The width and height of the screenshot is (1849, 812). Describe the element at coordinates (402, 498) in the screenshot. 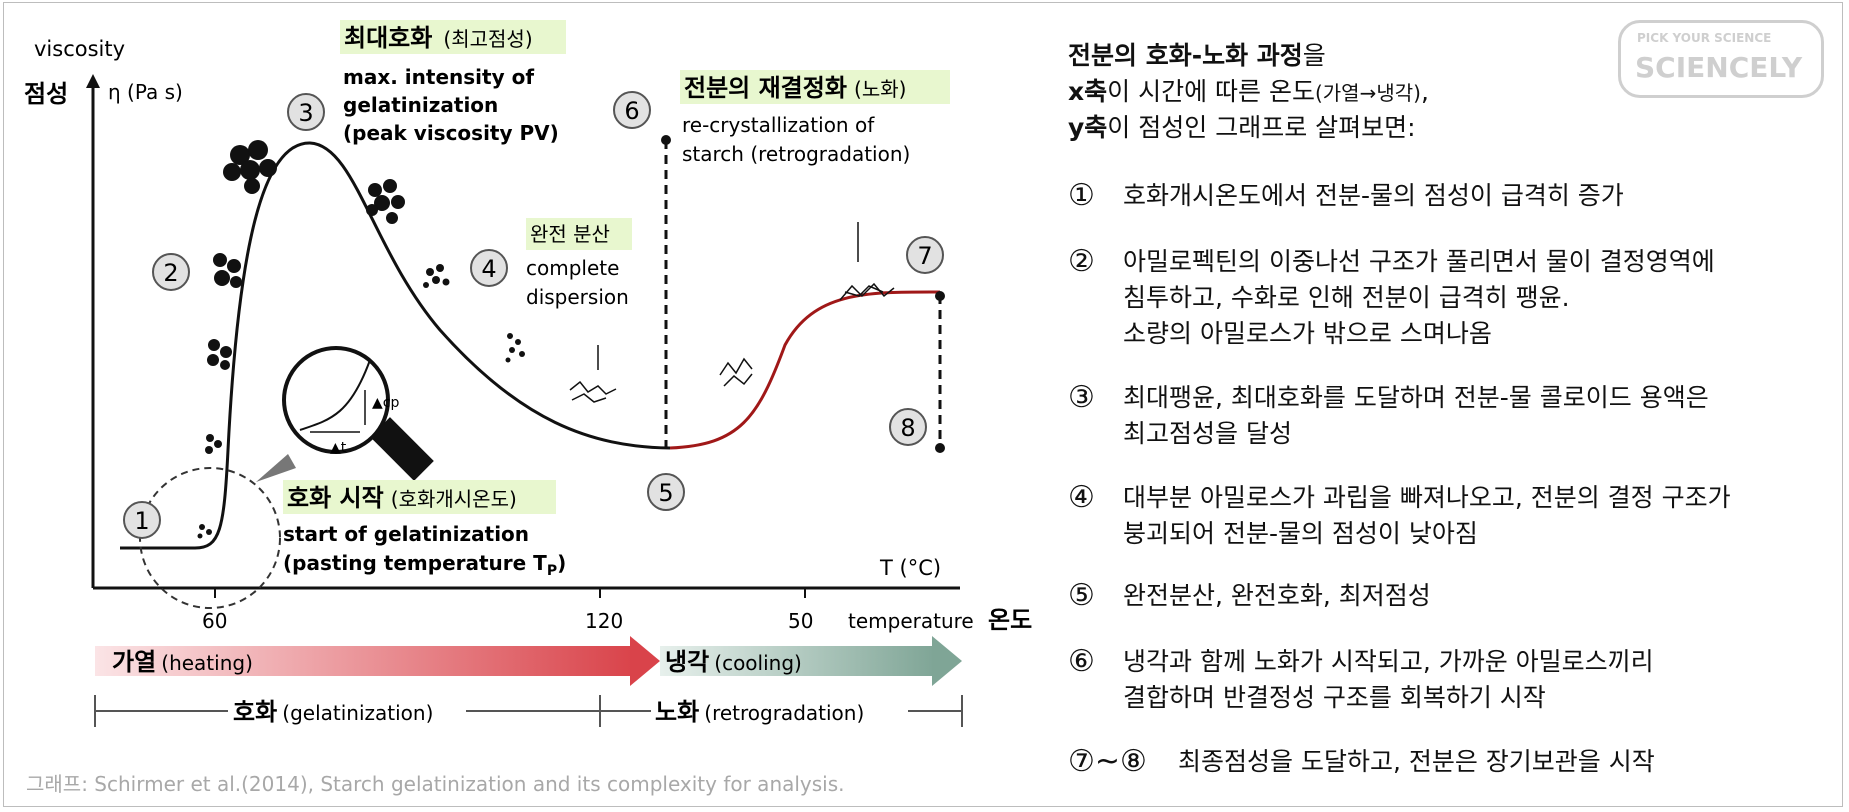

I see `start-label: 호화 시작 (호화개시온도)` at that location.